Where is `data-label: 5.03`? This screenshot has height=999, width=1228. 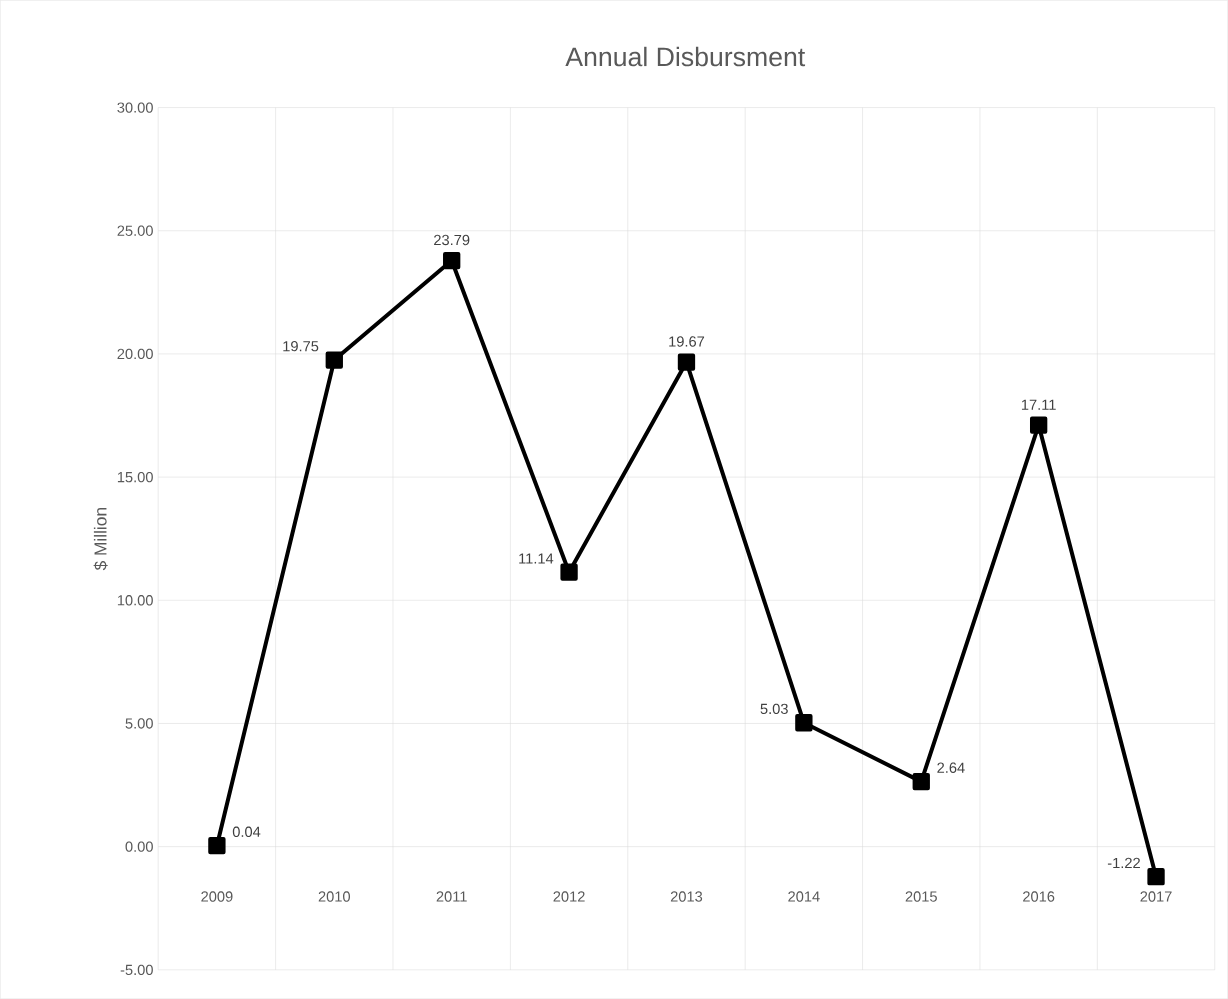 data-label: 5.03 is located at coordinates (774, 708).